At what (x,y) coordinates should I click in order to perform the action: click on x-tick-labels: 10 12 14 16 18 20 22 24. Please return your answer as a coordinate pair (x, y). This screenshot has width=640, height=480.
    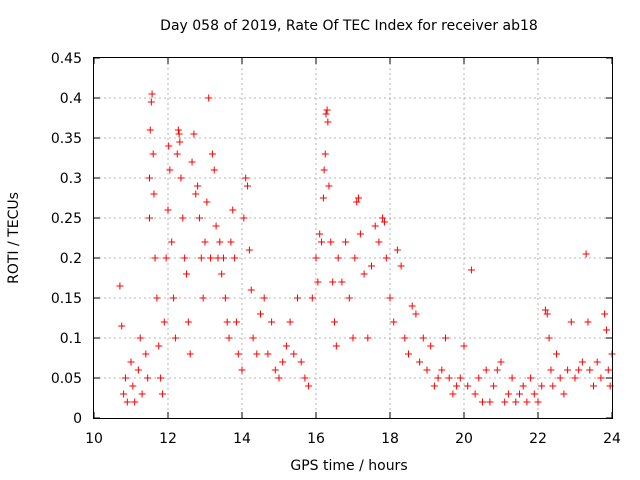
    Looking at the image, I should click on (353, 439).